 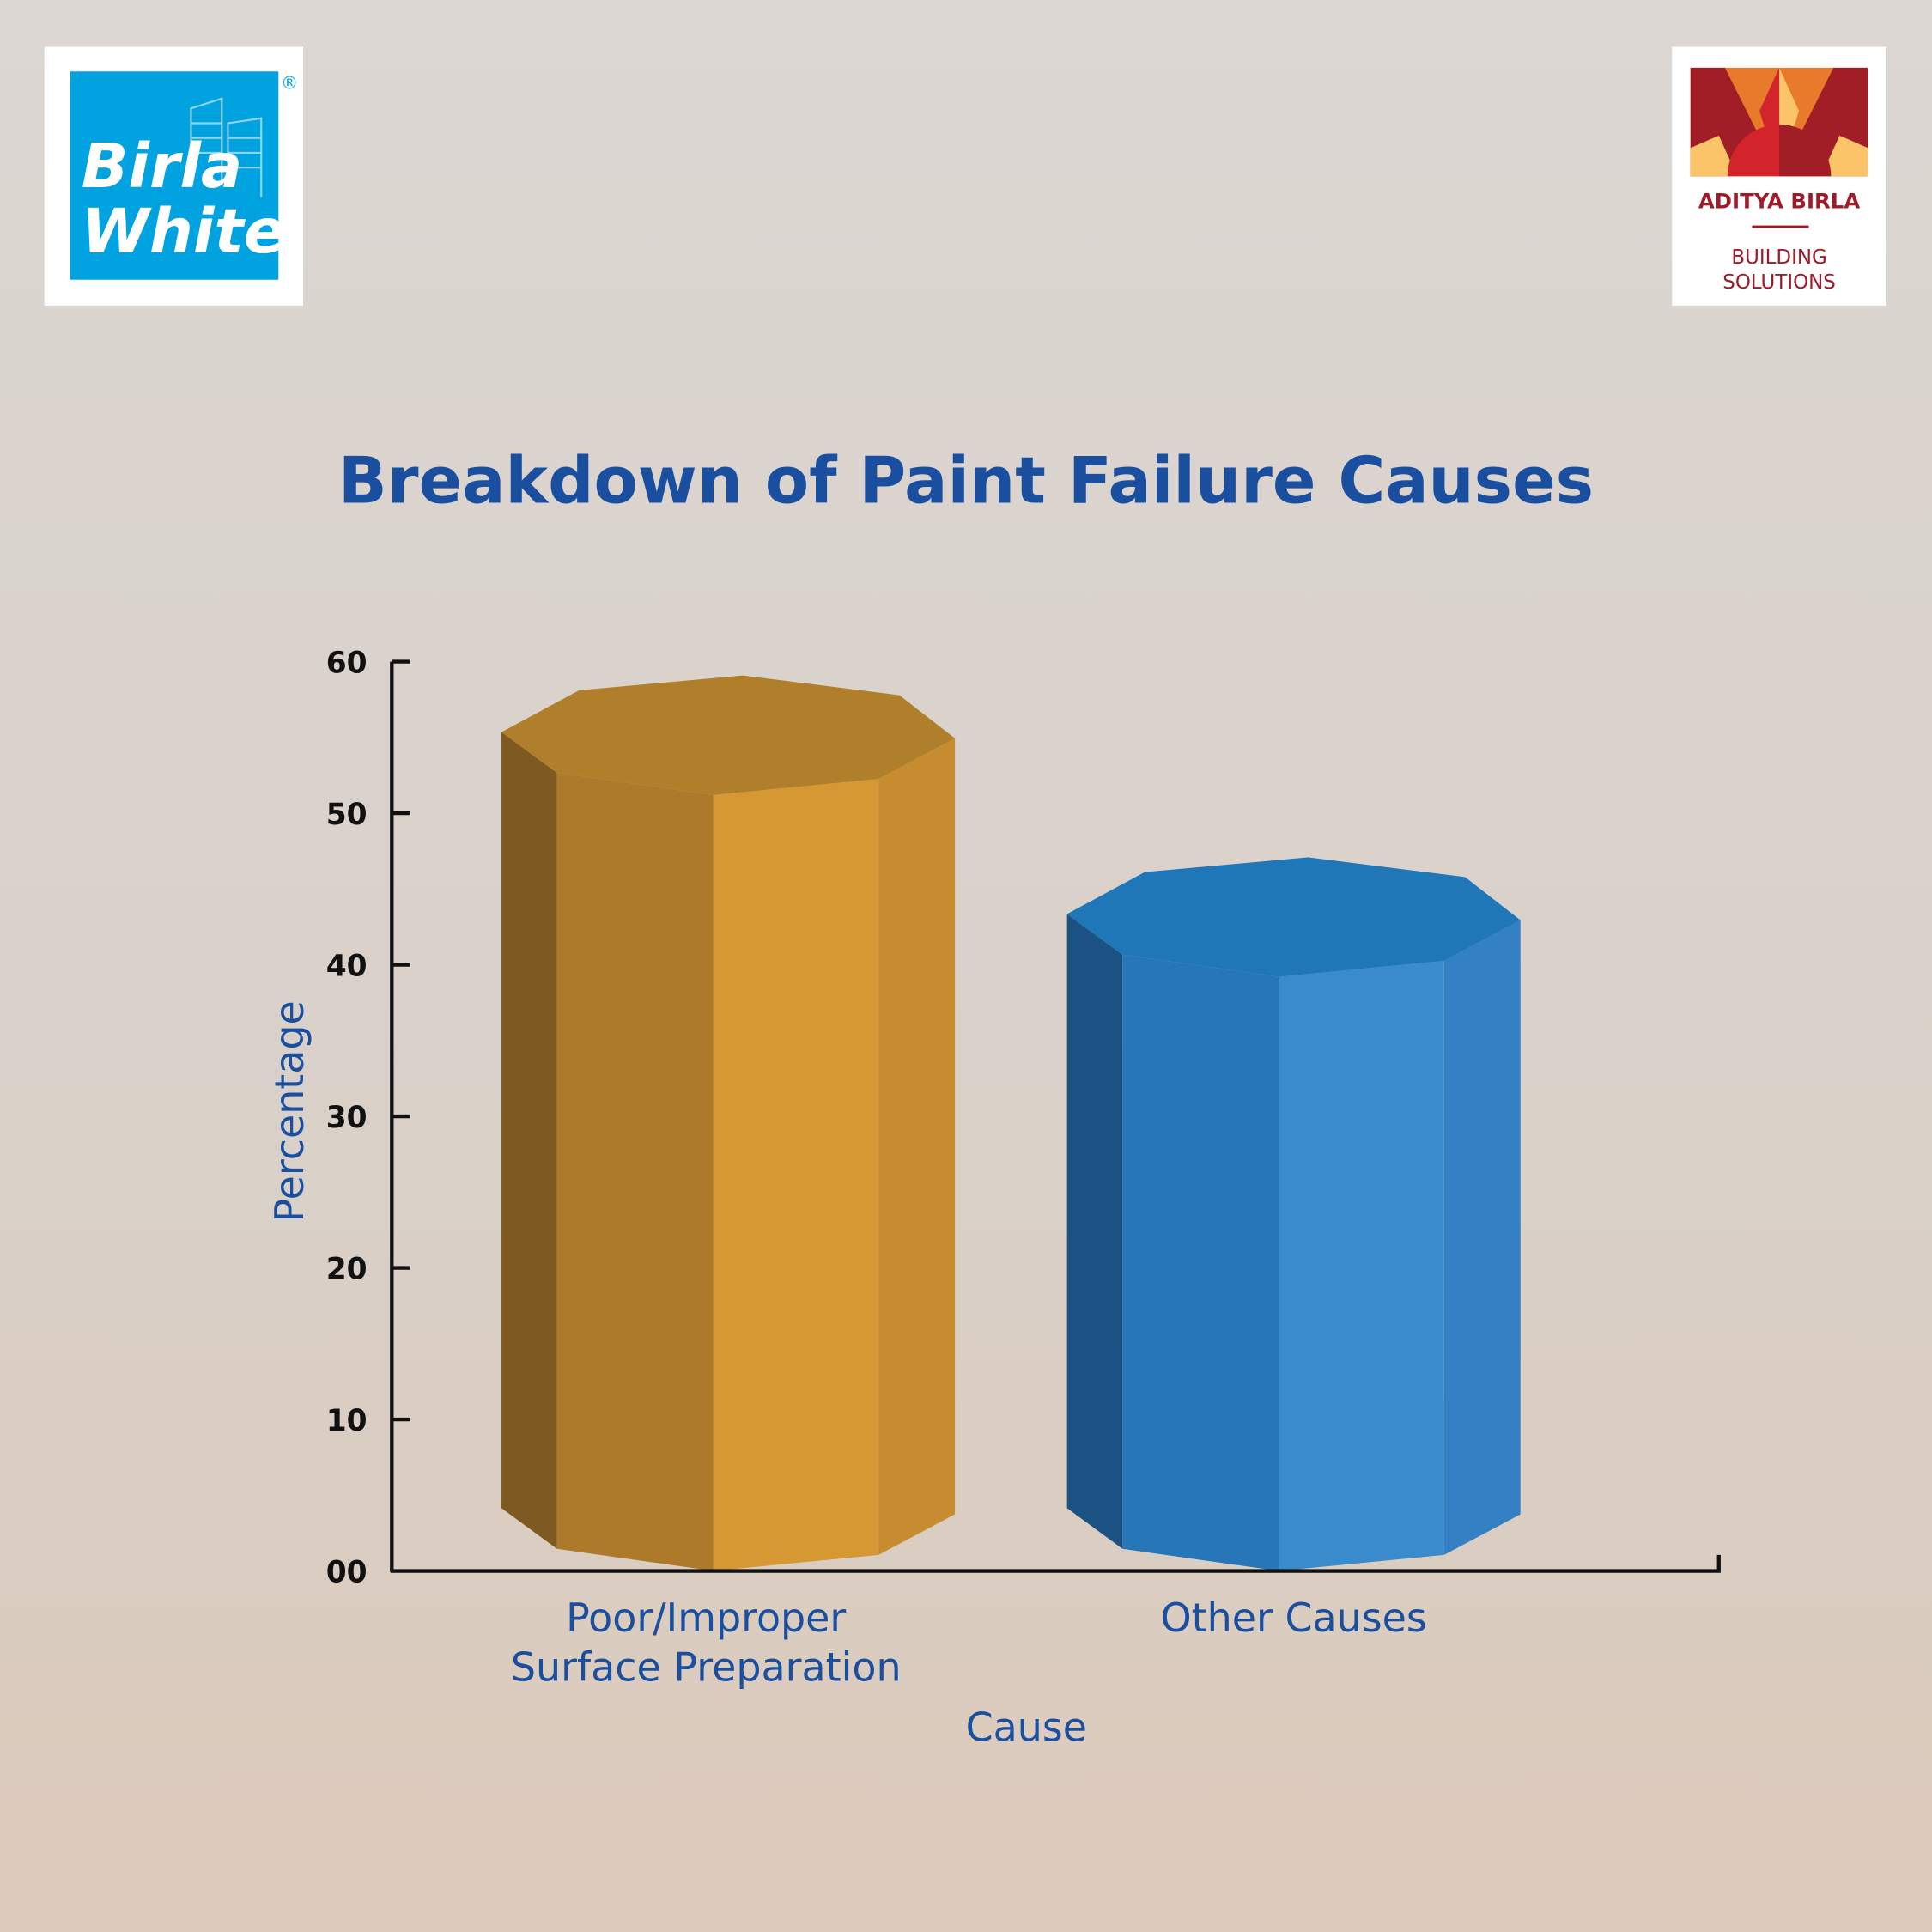 What do you see at coordinates (966, 481) in the screenshot?
I see `chart-title: Breakdown of Paint Failure Causes` at bounding box center [966, 481].